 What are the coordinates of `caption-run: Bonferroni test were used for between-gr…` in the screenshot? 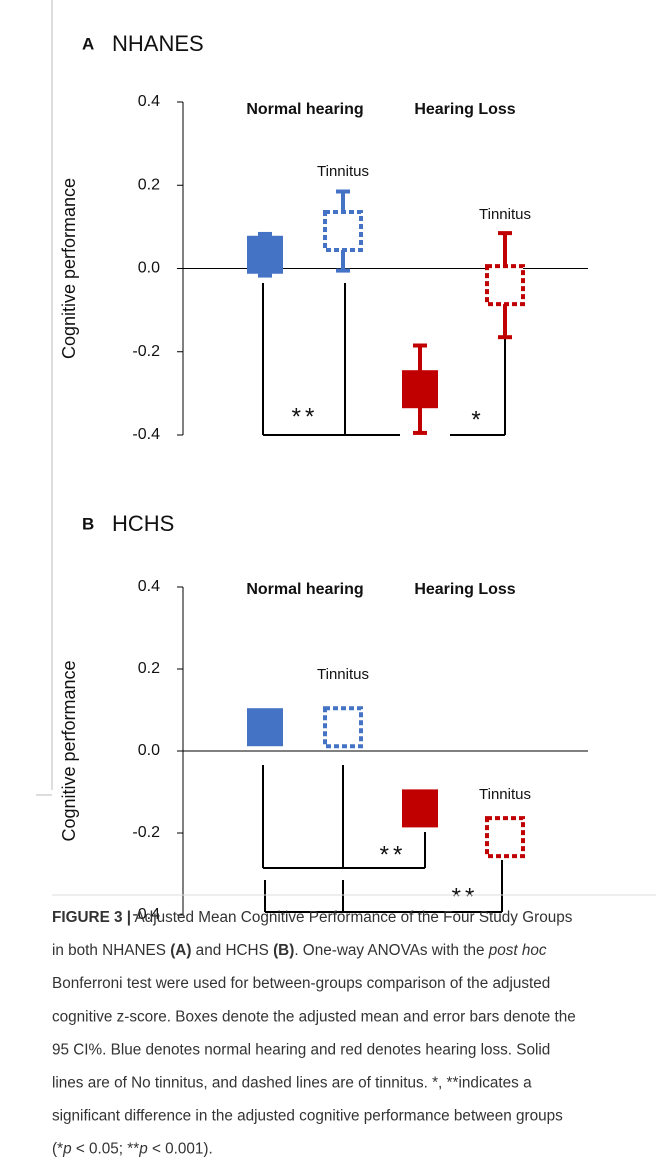 It's located at (301, 983).